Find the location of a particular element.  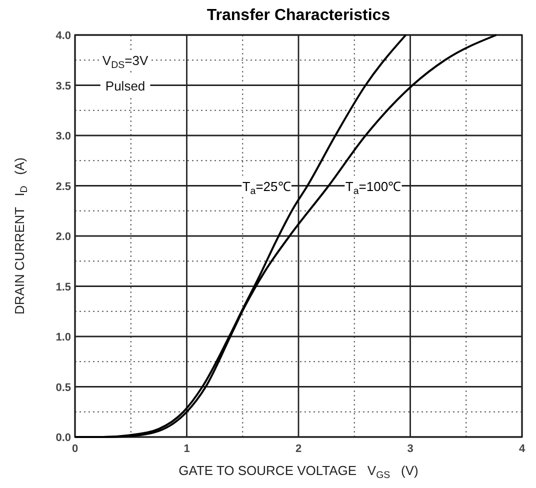

y-tick-label: 2.5 is located at coordinates (63, 186).